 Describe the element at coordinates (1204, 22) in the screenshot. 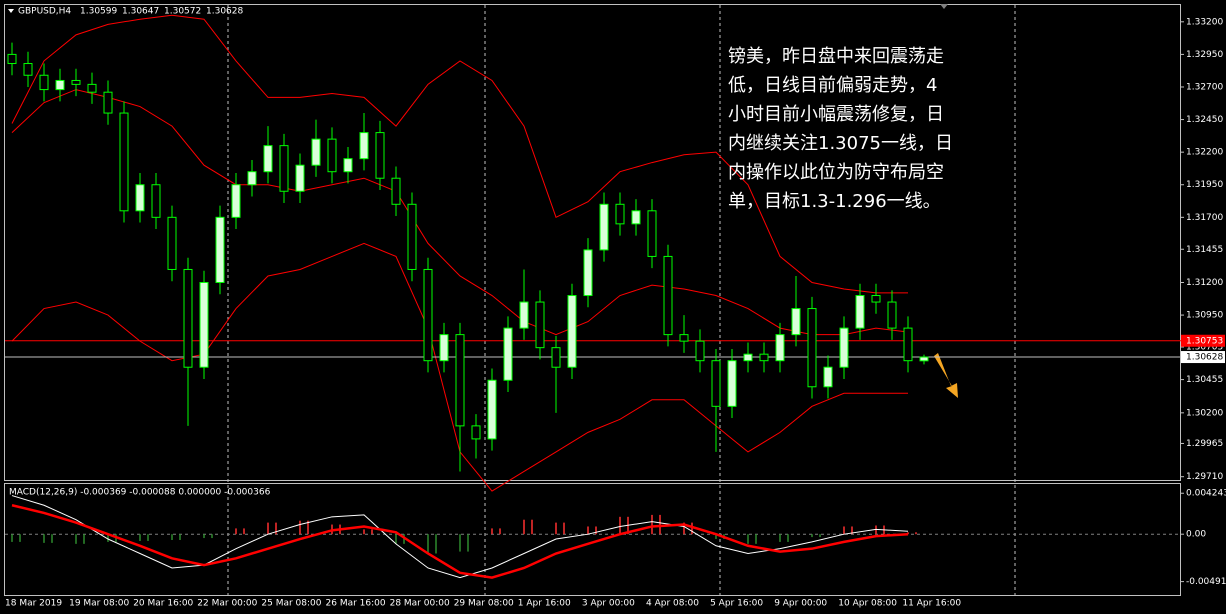

I see `y-tick-label: 1.33200` at that location.